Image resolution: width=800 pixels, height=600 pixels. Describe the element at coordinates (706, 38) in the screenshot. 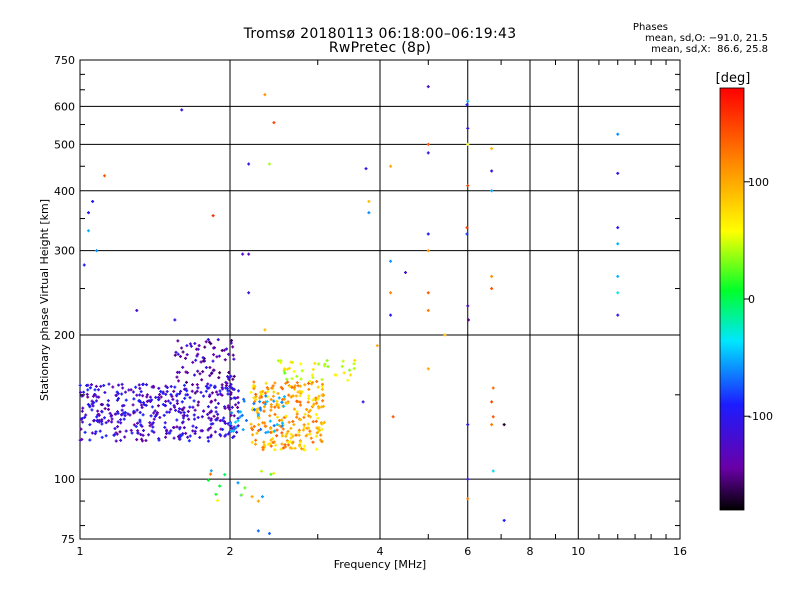

I see `stats-o-mode: mean, sd,O: −91.0, 21.5` at that location.